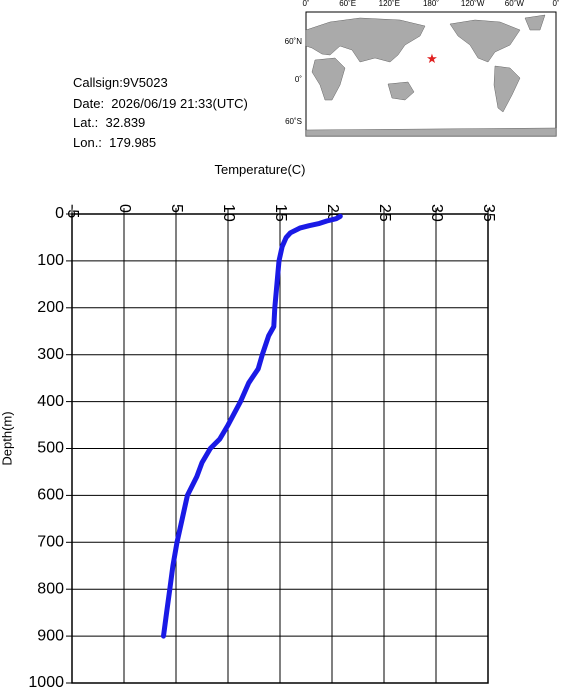 The width and height of the screenshot is (564, 690). What do you see at coordinates (347, 4) in the screenshot?
I see `map-lon-label: 60˚E` at bounding box center [347, 4].